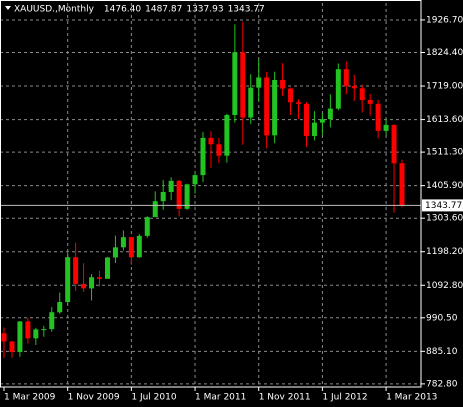  I want to click on y-tick-label: 990.50, so click(442, 318).